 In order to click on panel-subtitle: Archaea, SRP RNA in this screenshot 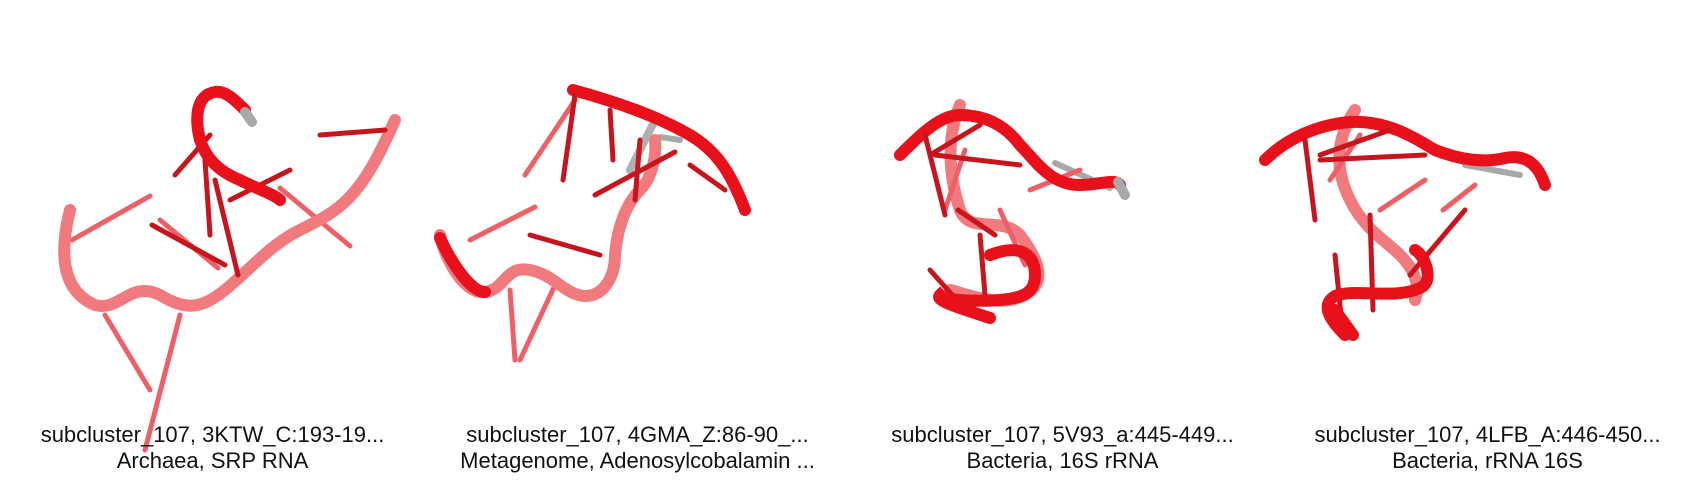, I will do `click(212, 460)`.